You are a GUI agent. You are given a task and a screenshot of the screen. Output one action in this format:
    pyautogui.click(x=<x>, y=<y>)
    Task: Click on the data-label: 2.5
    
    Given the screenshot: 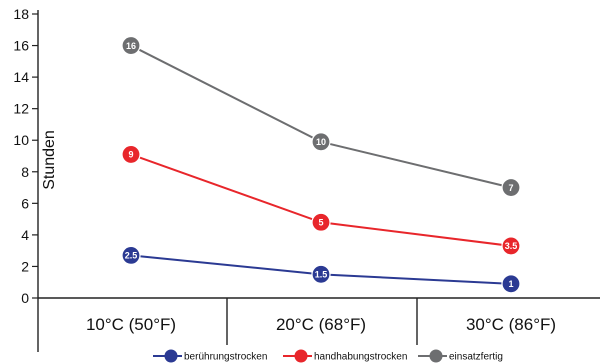 What is the action you would take?
    pyautogui.click(x=131, y=256)
    